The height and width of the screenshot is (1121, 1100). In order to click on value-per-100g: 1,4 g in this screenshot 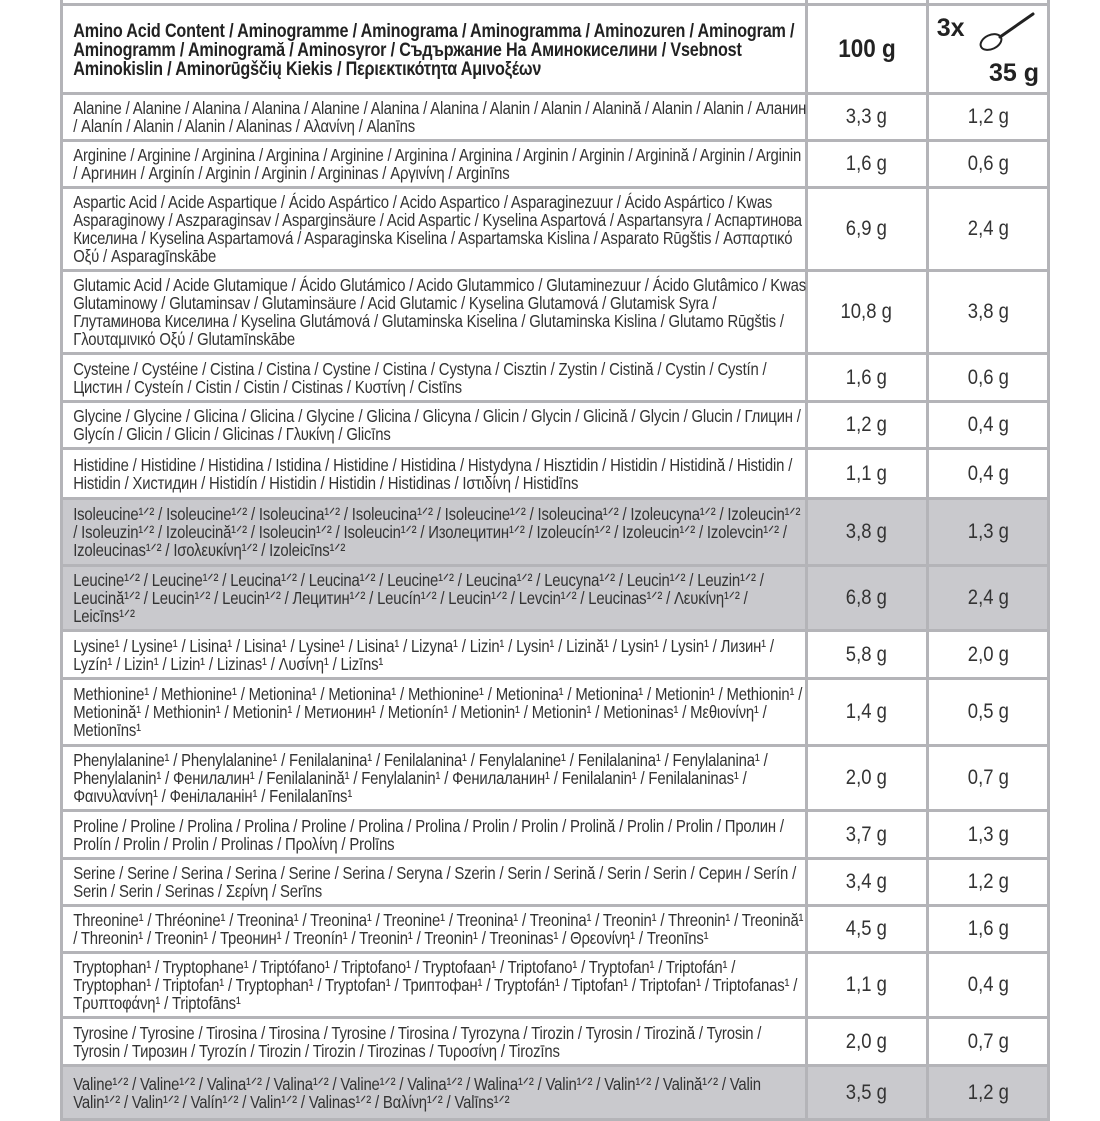, I will do `click(867, 711)`.